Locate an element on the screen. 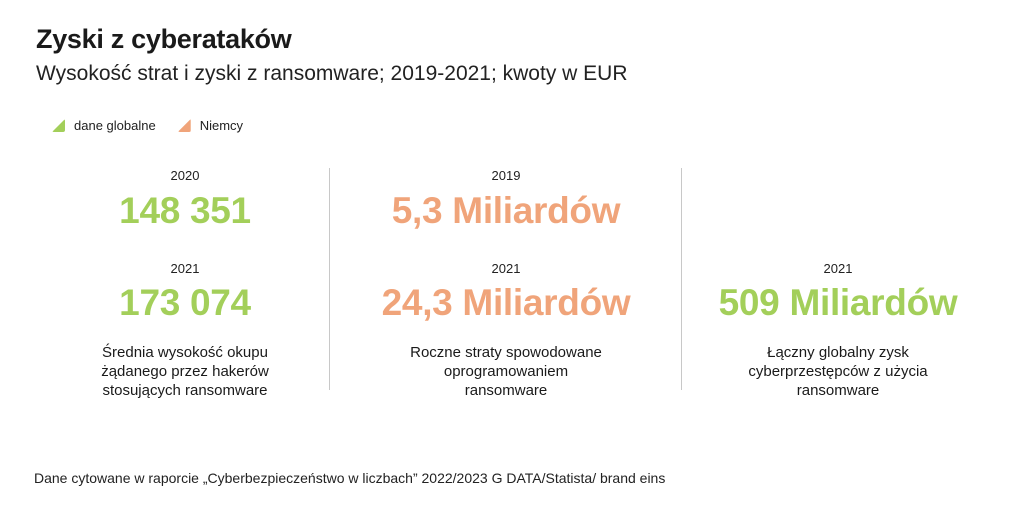  page-title: Zyski z cyberataków is located at coordinates (164, 39).